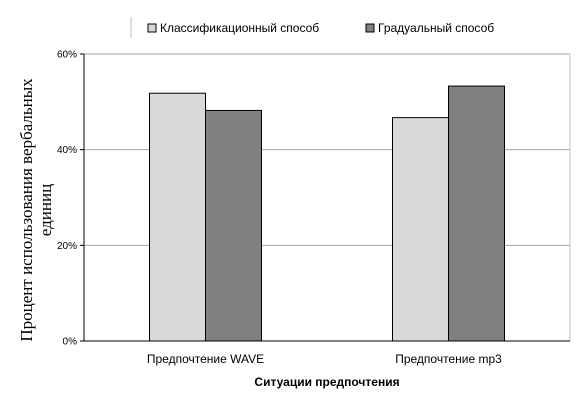 The width and height of the screenshot is (585, 395). Describe the element at coordinates (67, 150) in the screenshot. I see `y-tick-label: 40%` at that location.